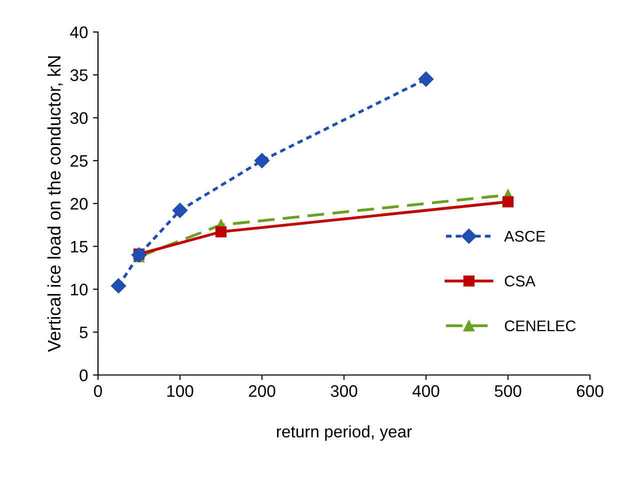 Image resolution: width=622 pixels, height=494 pixels. I want to click on y-tick-label: 40, so click(79, 32).